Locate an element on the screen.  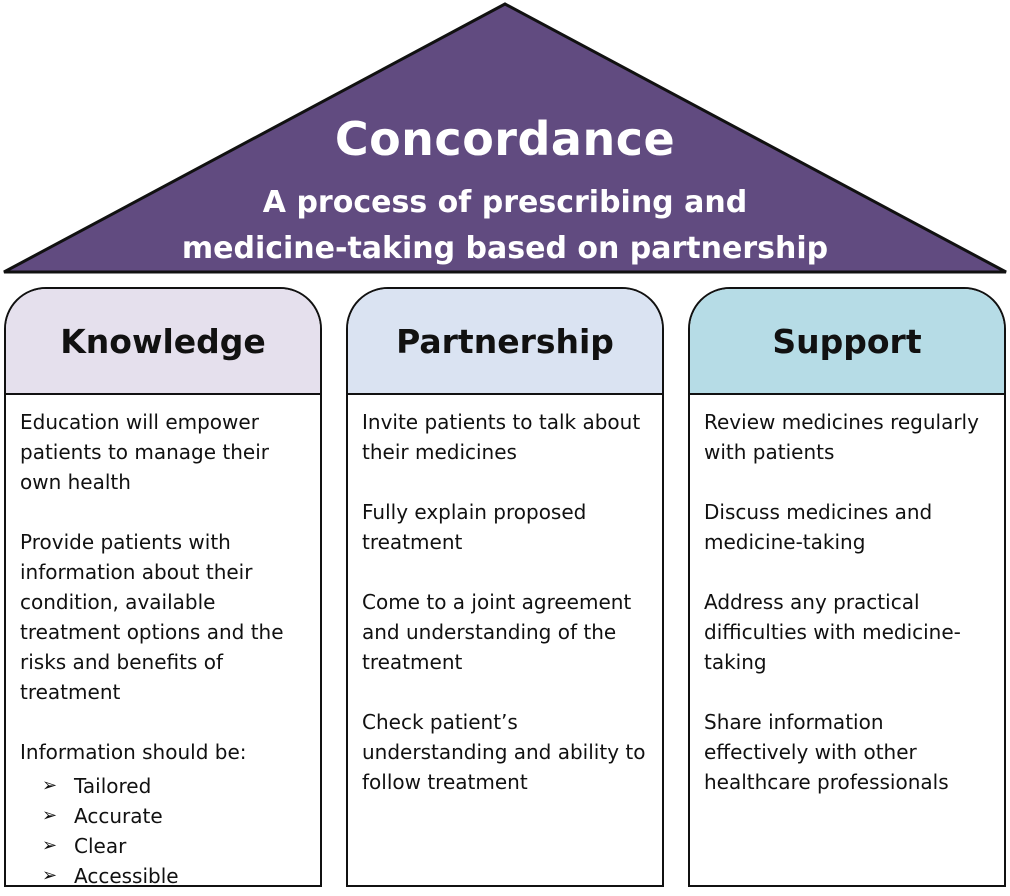
pillar-partnership-header: Partnership is located at coordinates (505, 342).